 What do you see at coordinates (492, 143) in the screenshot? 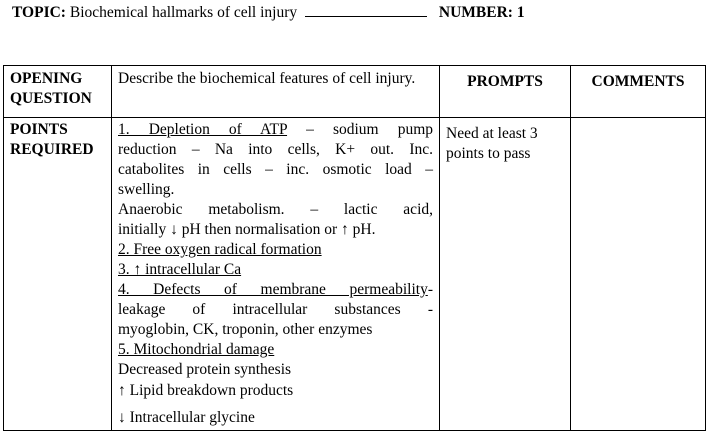
I see `prompts-text: Need at least 3 points to pass` at bounding box center [492, 143].